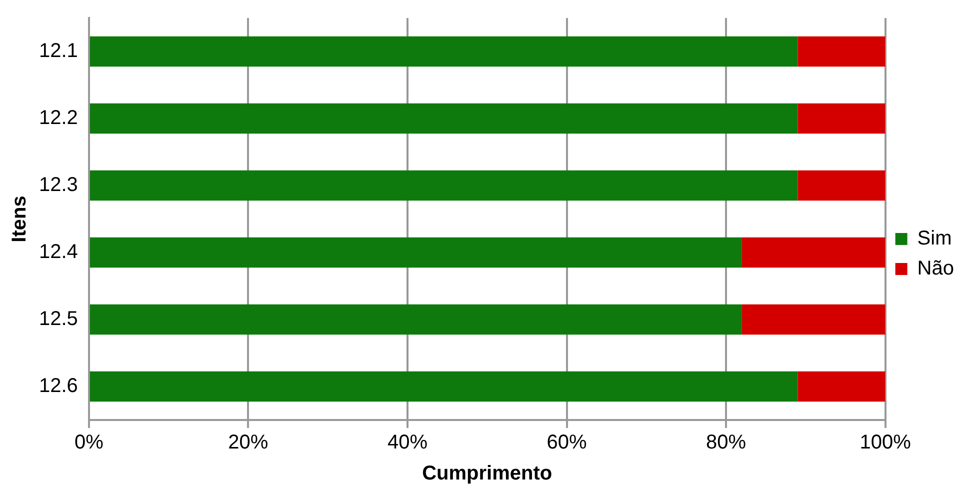  What do you see at coordinates (886, 443) in the screenshot?
I see `x-tick-label: 100%` at bounding box center [886, 443].